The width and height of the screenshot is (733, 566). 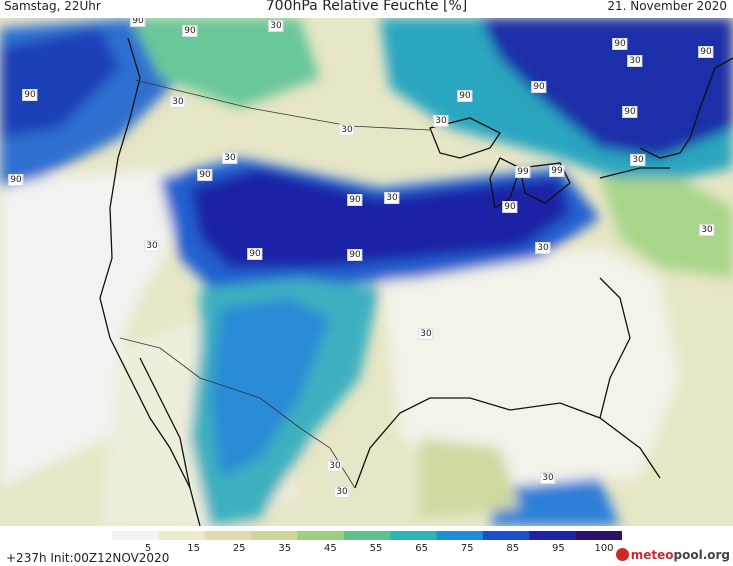 I want to click on map-title: 700hPa Relative Feuchte [%], so click(x=366, y=7).